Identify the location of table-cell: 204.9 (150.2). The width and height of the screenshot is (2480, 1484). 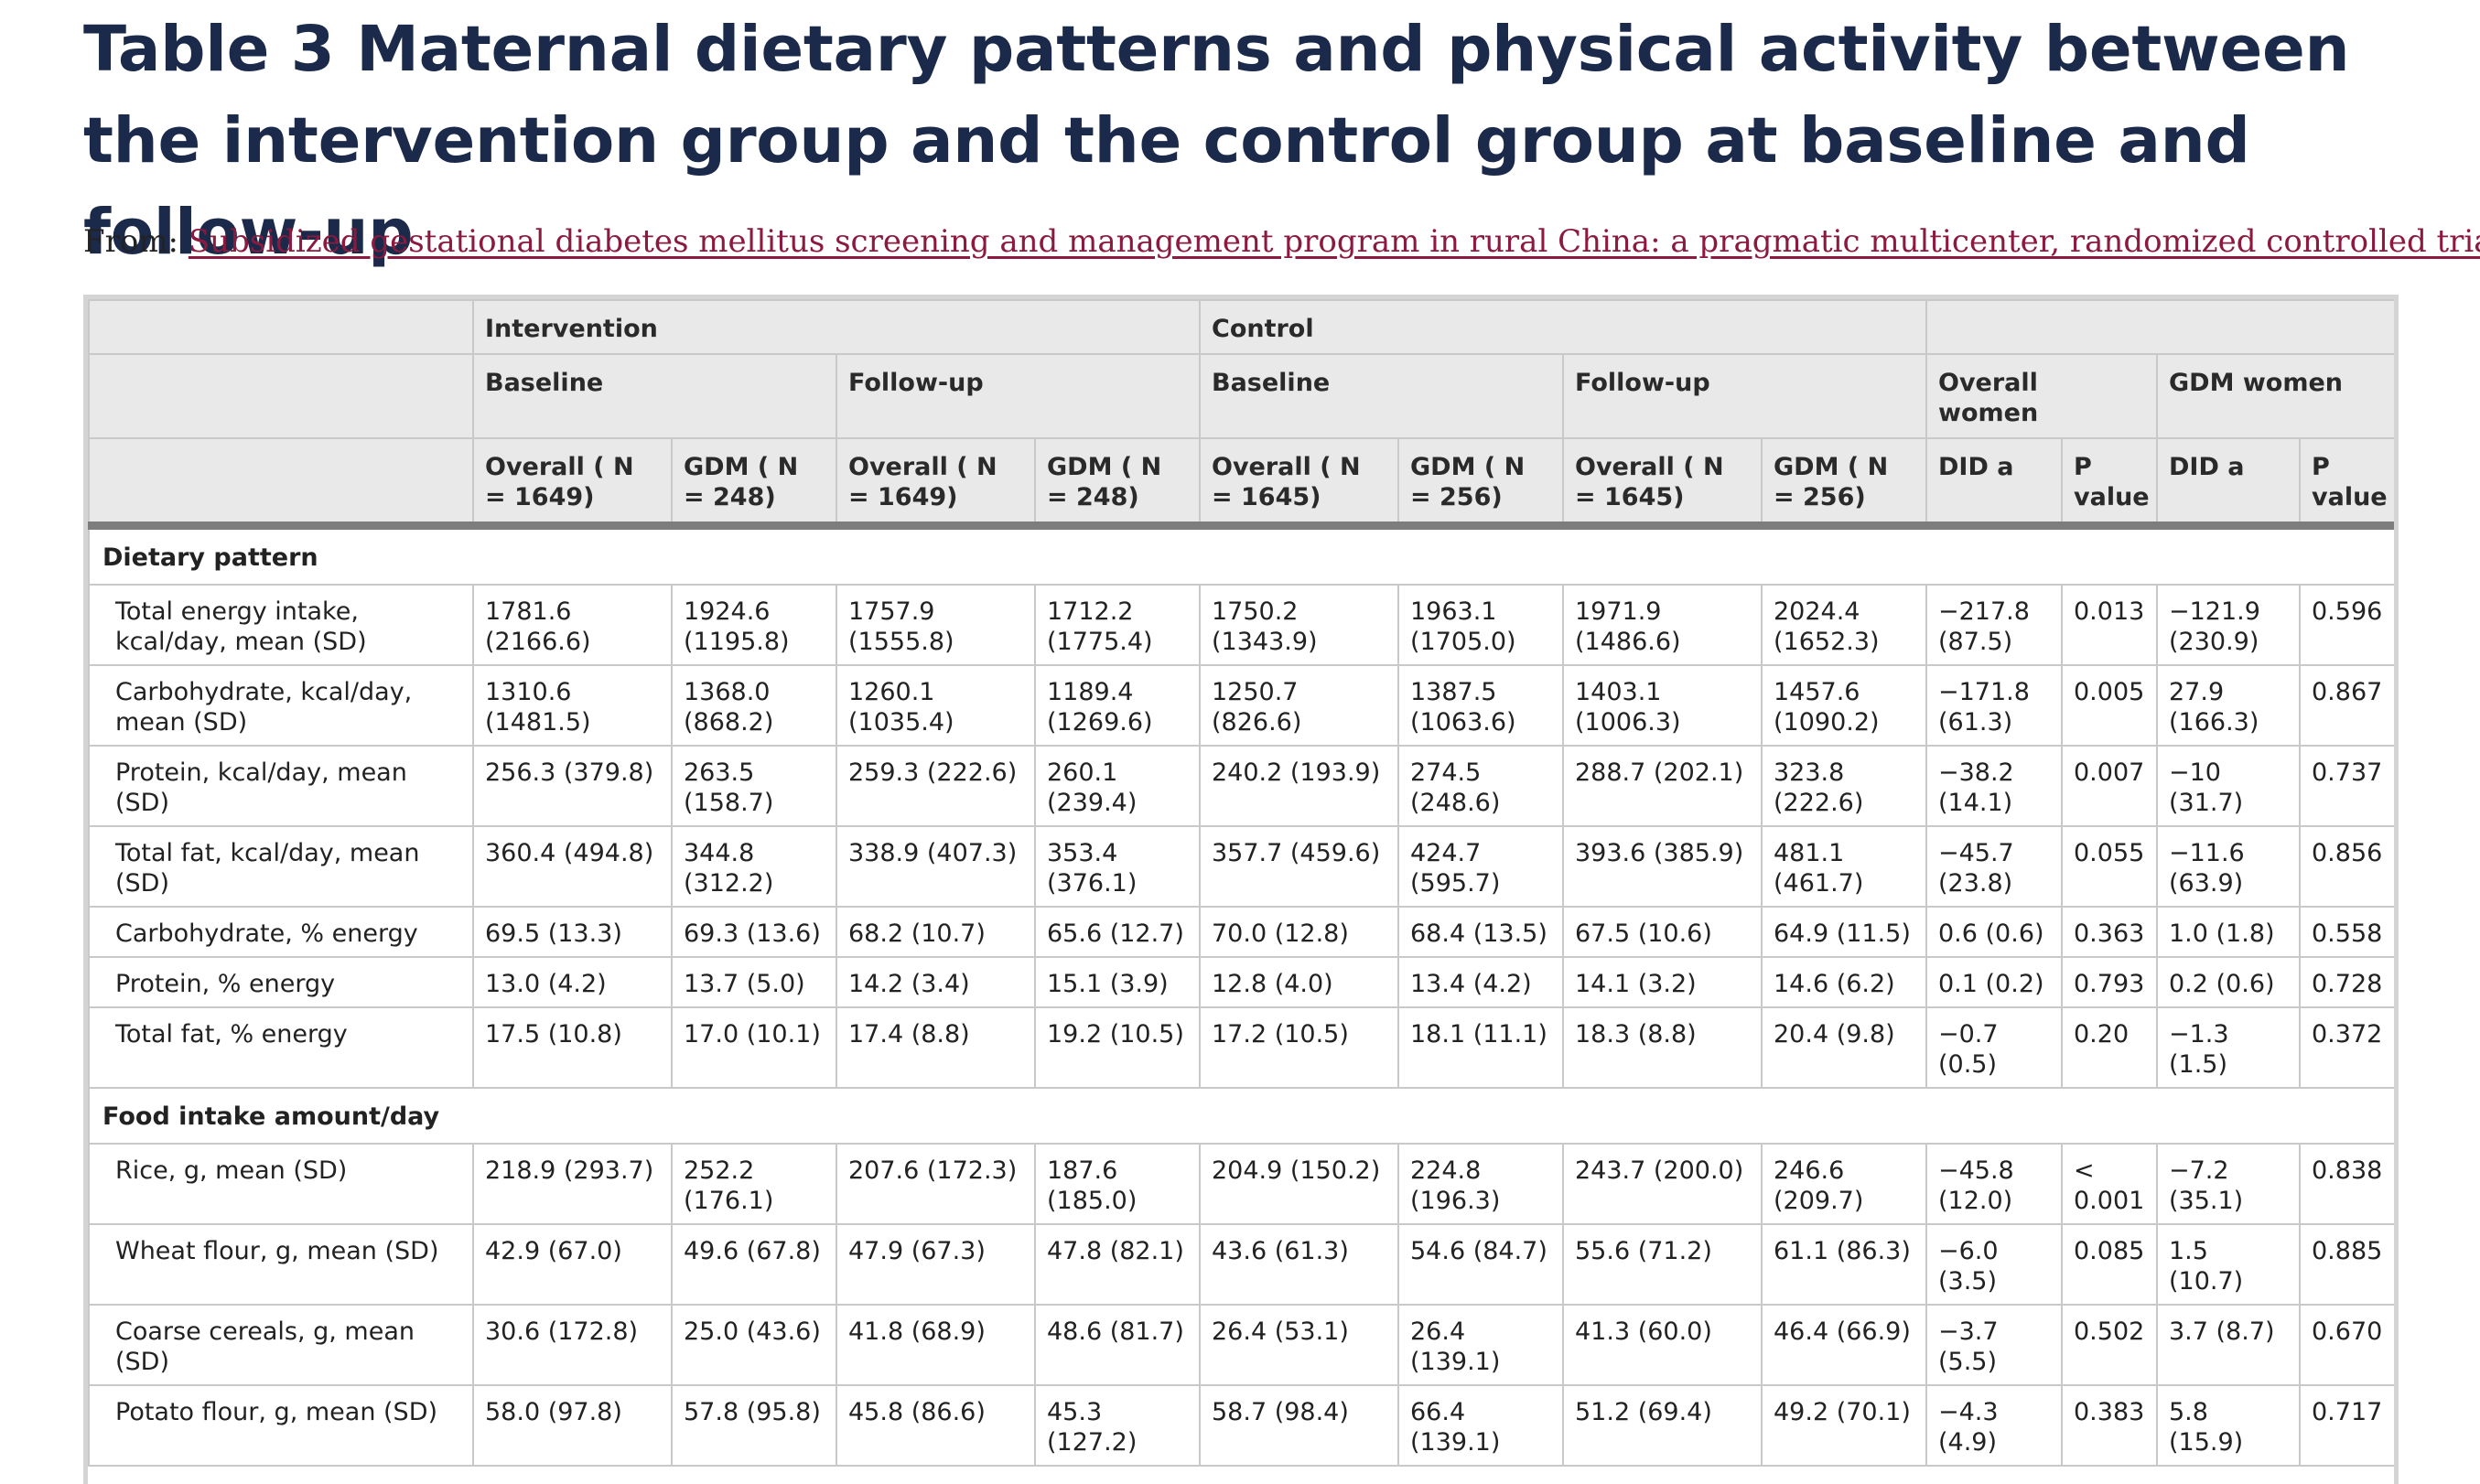
(1299, 1184).